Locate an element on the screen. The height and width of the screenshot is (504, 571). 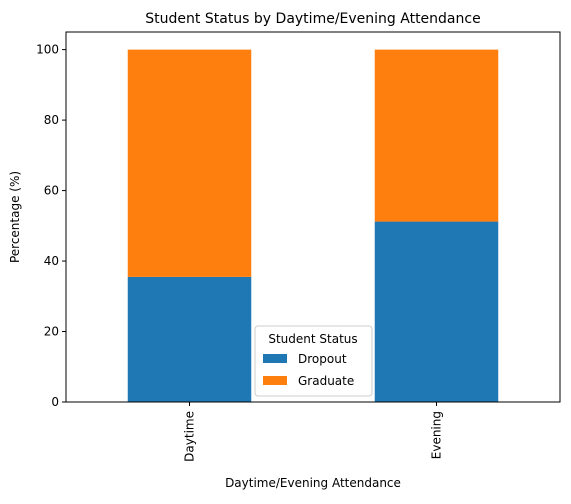
legend-swatch-dropout is located at coordinates (275, 358).